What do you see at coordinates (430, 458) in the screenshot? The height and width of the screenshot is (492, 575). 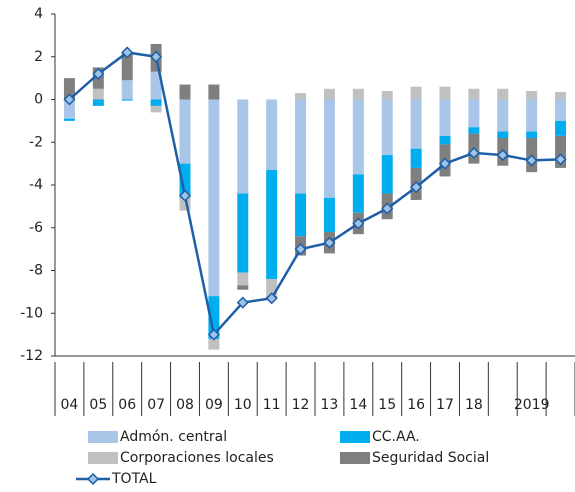 I see `legend-label: Seguridad Social` at bounding box center [430, 458].